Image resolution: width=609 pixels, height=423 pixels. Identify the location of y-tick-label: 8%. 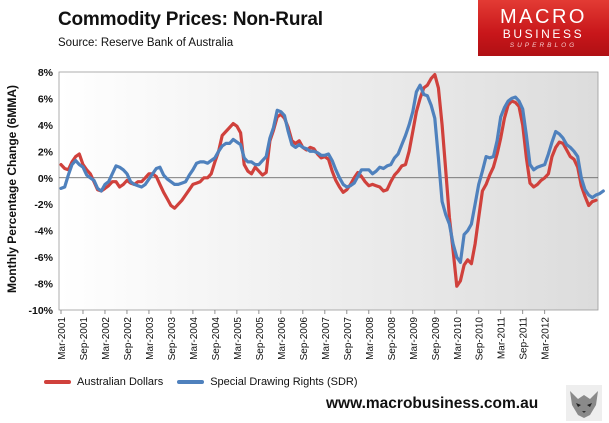
(46, 73).